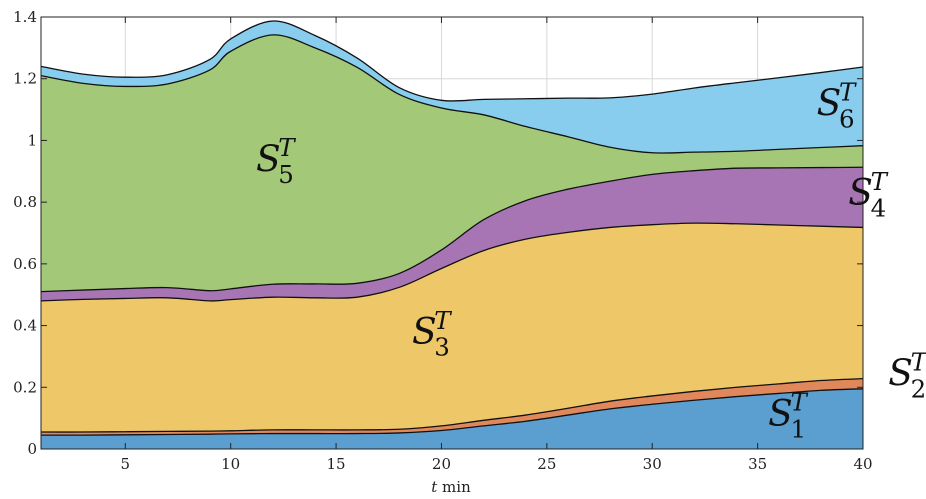 This screenshot has height=499, width=926. Describe the element at coordinates (25, 17) in the screenshot. I see `y-tick-label: 1.4` at that location.